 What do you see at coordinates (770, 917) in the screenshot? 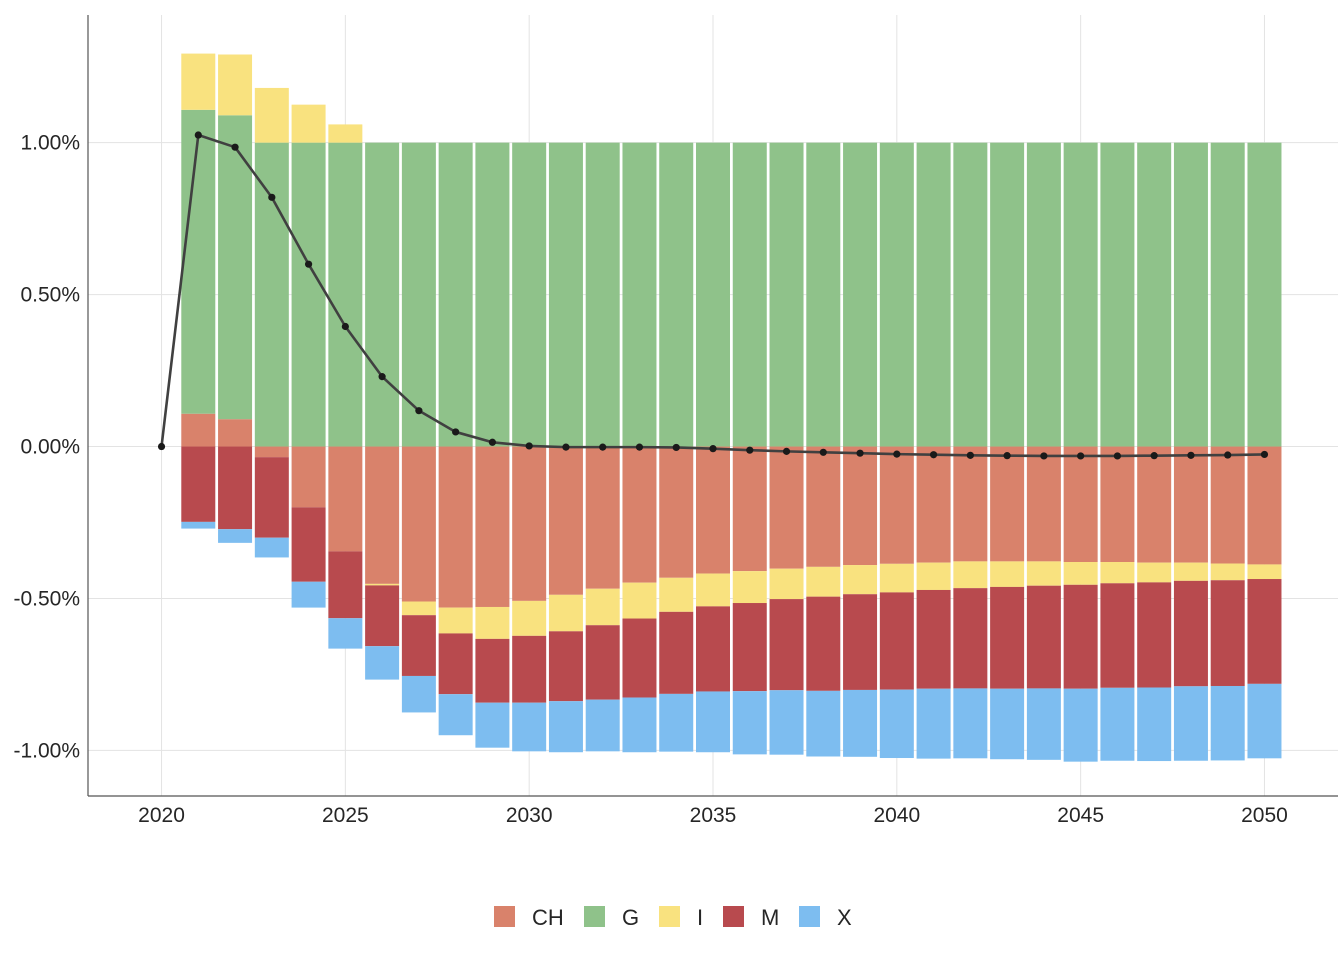
I see `legend-label-m: M` at bounding box center [770, 917].